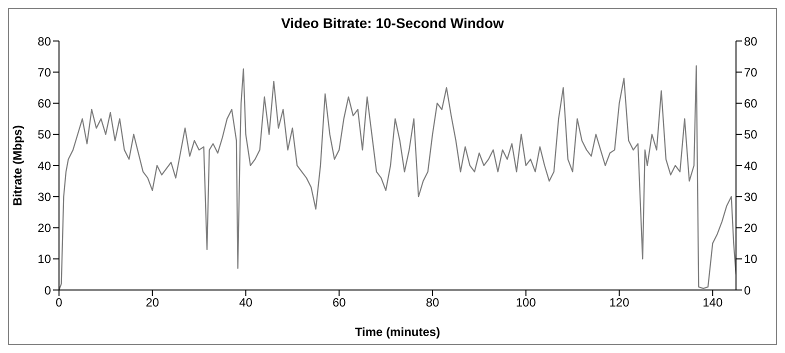 This screenshot has height=353, width=785. Describe the element at coordinates (392, 23) in the screenshot. I see `chart-title: Video Bitrate: 10-Second Window` at that location.